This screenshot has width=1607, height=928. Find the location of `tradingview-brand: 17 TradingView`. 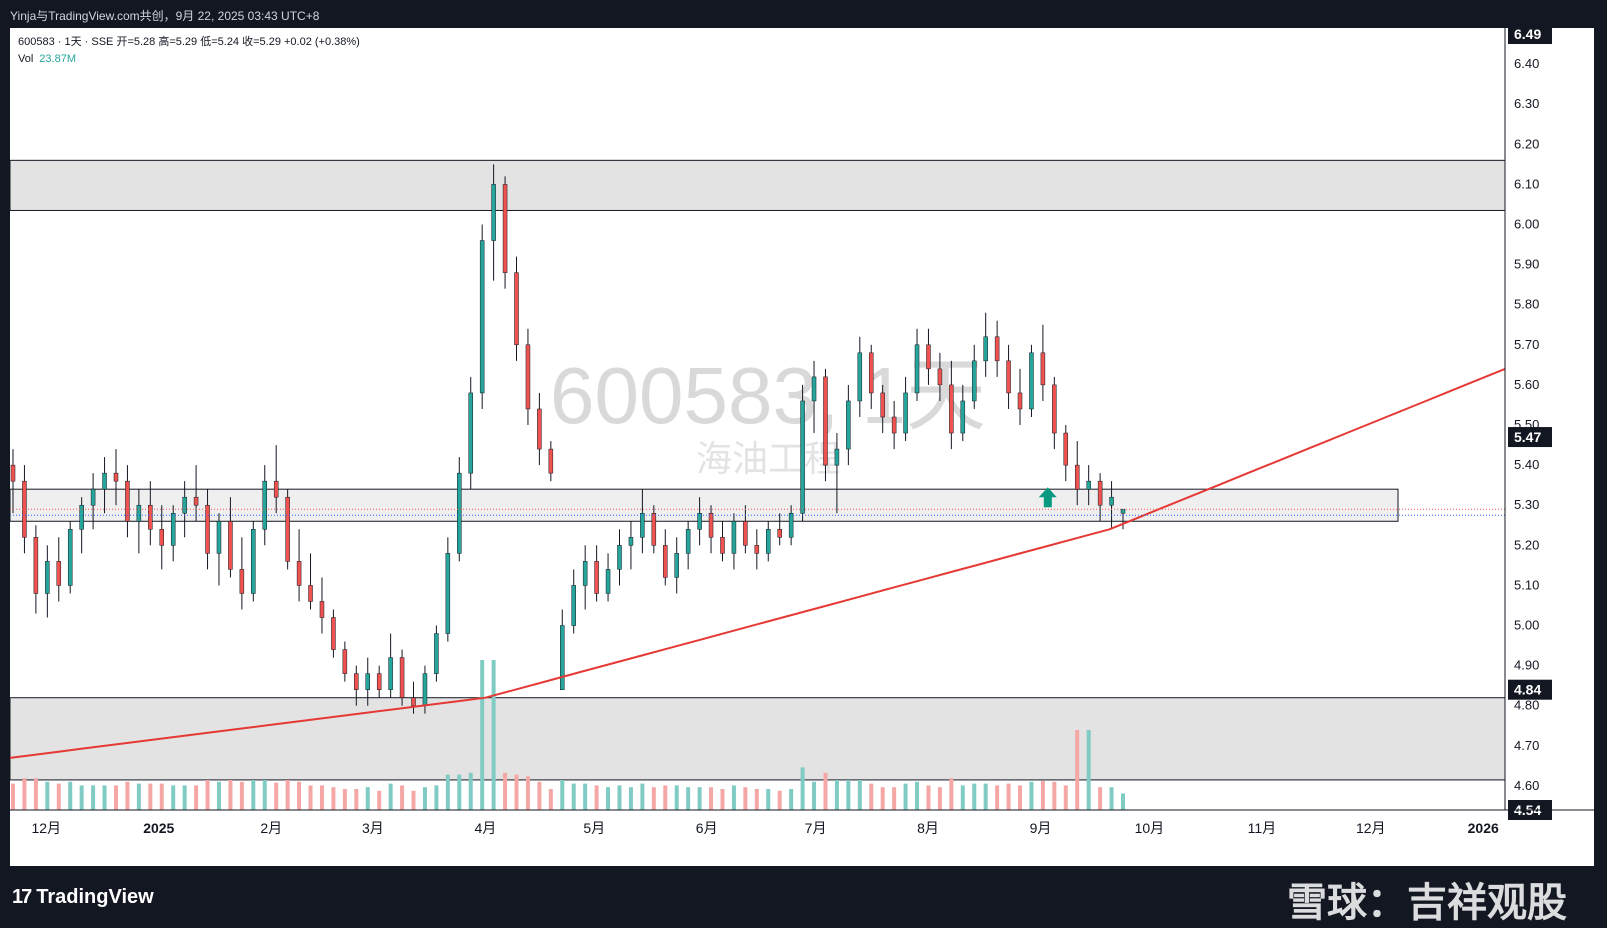

tradingview-brand: 17 TradingView is located at coordinates (83, 897).